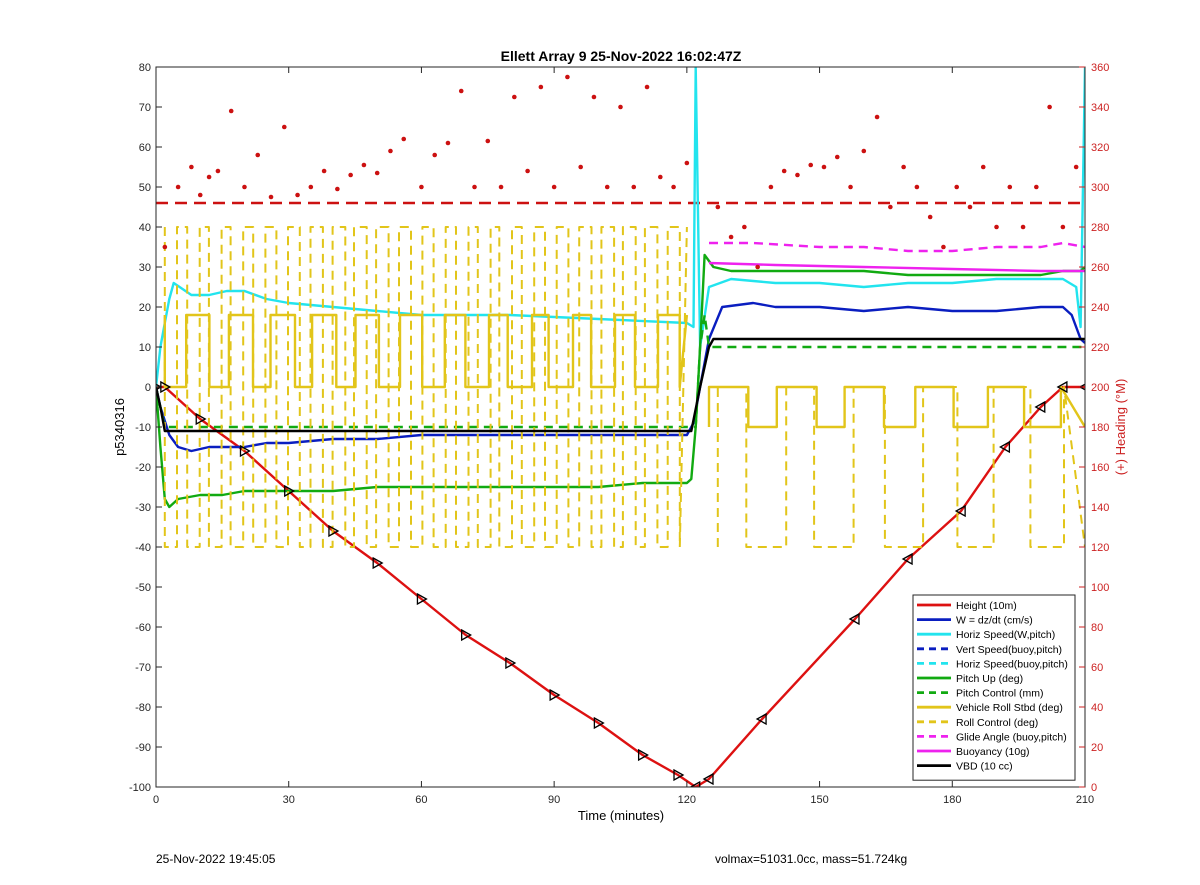 This screenshot has width=1200, height=885. Describe the element at coordinates (145, 268) in the screenshot. I see `y-tick-label: 30` at that location.